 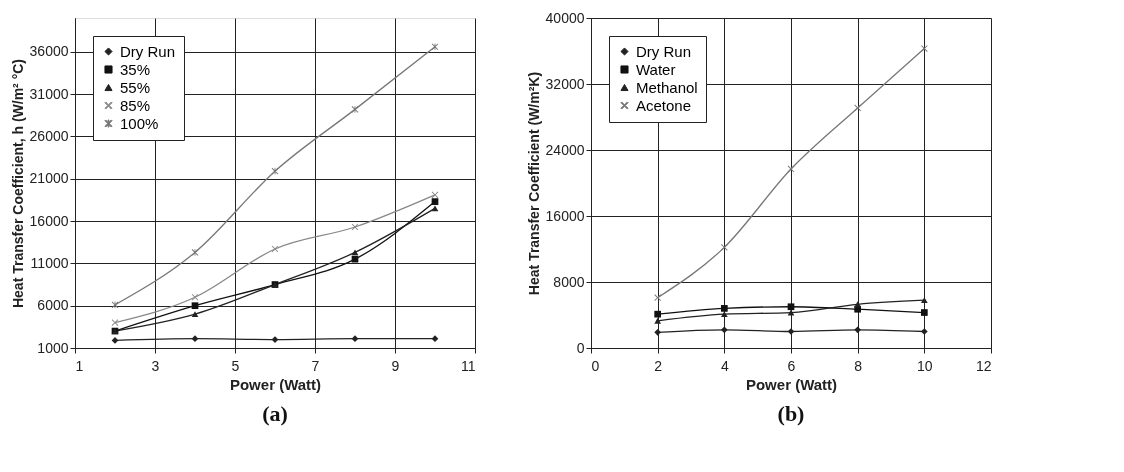 What do you see at coordinates (983, 365) in the screenshot?
I see `x-tick-label: 12` at bounding box center [983, 365].